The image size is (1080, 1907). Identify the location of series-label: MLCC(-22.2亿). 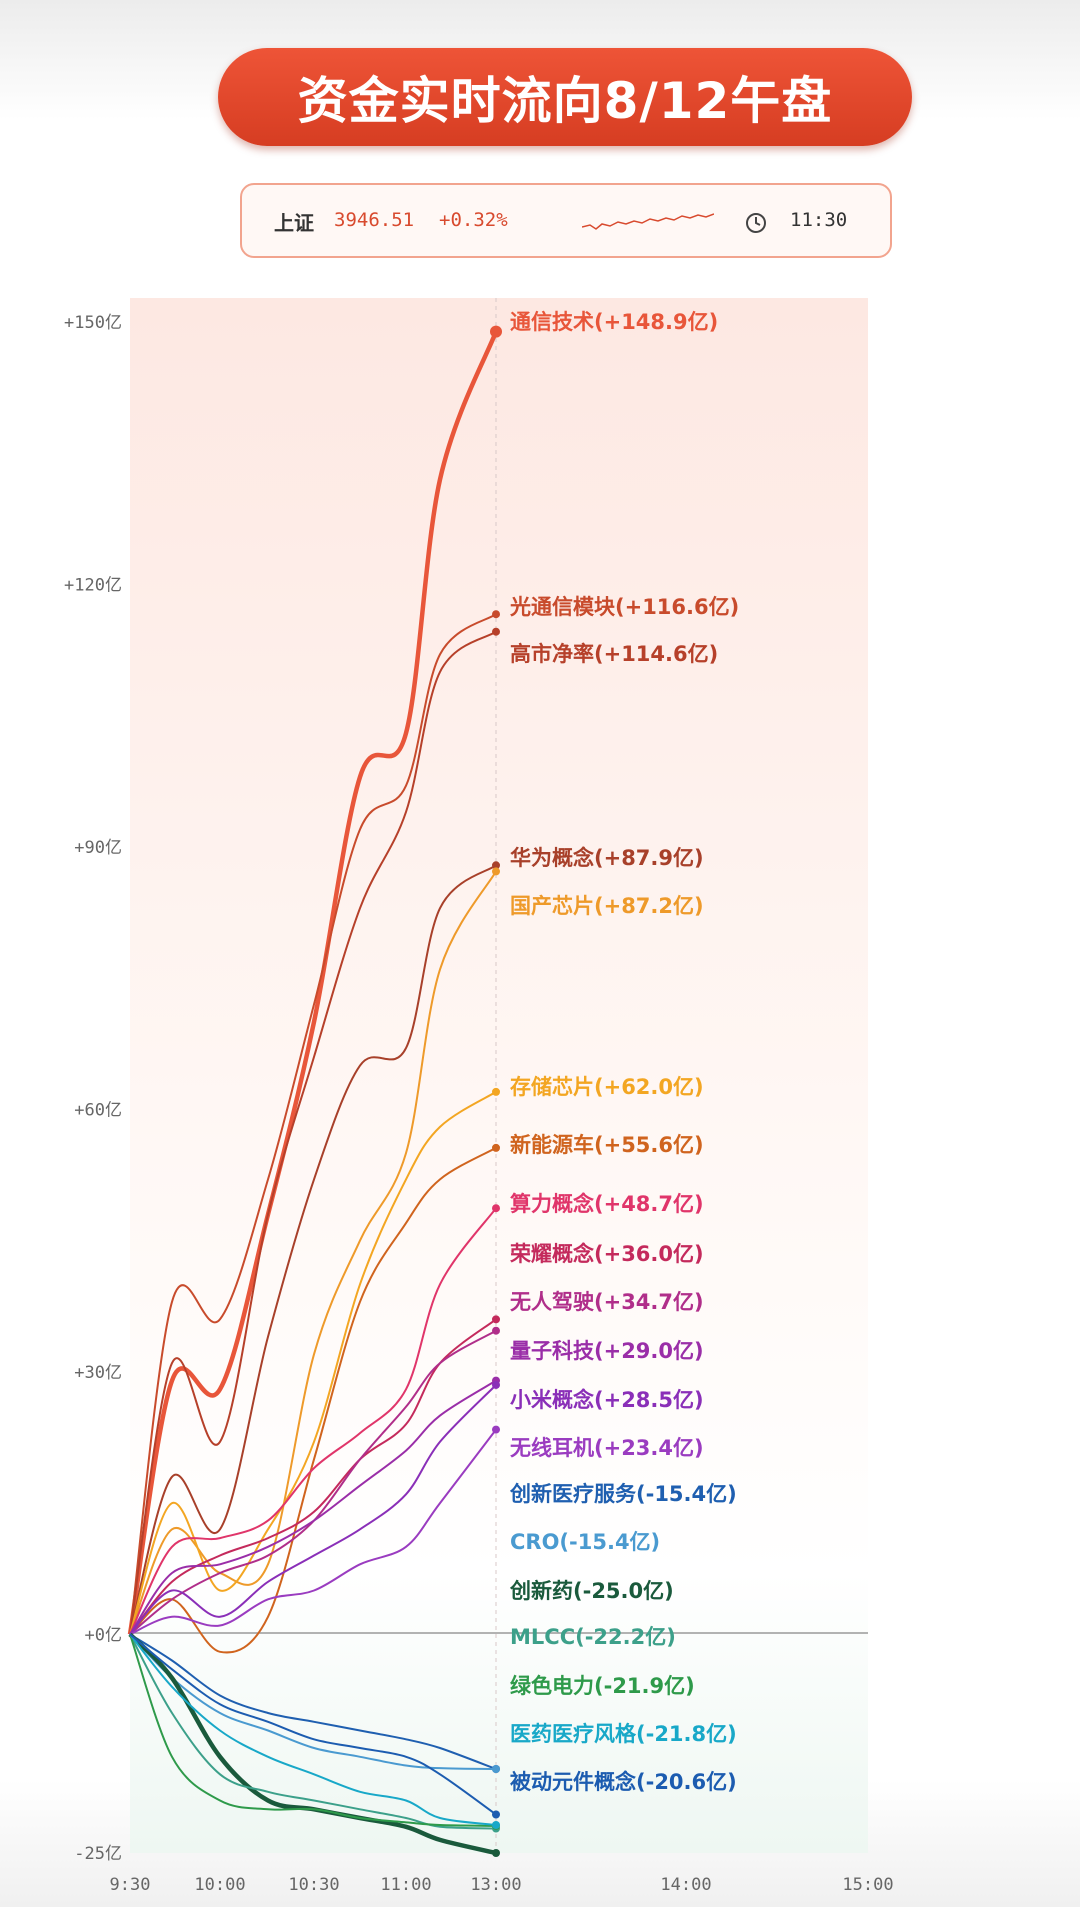
(593, 1637).